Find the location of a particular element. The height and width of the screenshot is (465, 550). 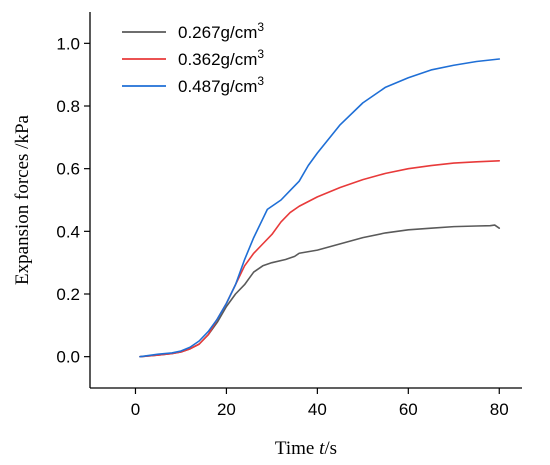

x-axis-title-part-1: Time is located at coordinates (297, 448).